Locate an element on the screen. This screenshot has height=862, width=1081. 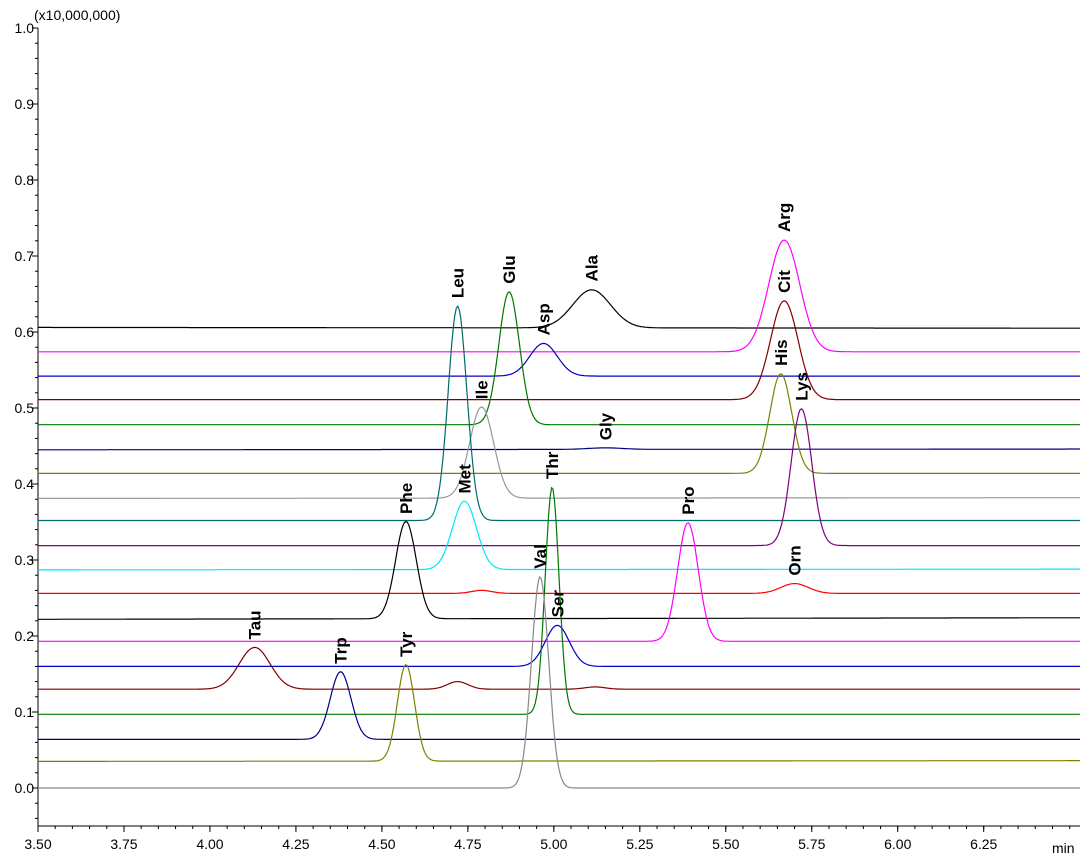
peak-label: Pro is located at coordinates (688, 500).